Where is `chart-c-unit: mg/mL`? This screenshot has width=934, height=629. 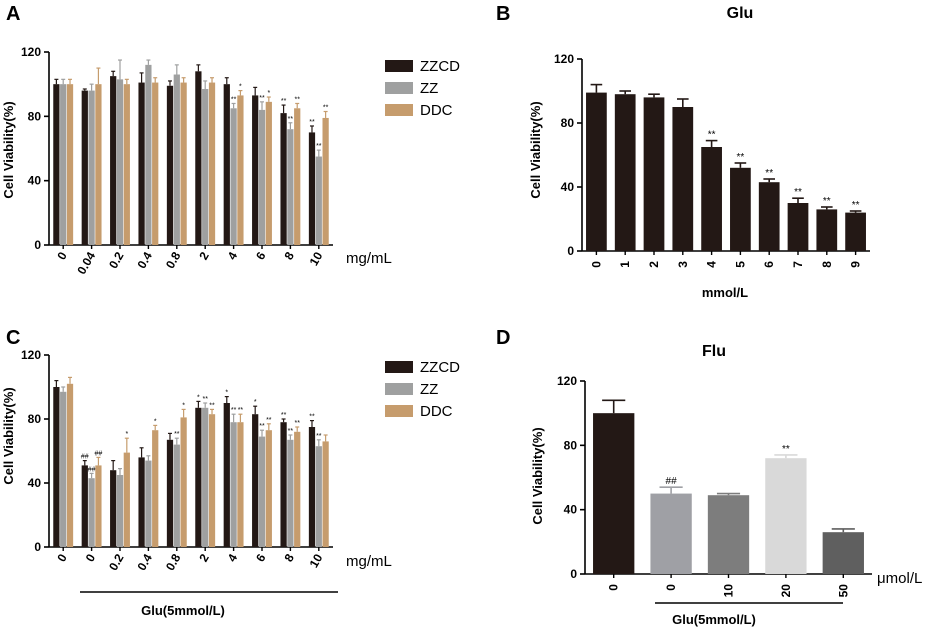 chart-c-unit: mg/mL is located at coordinates (369, 561).